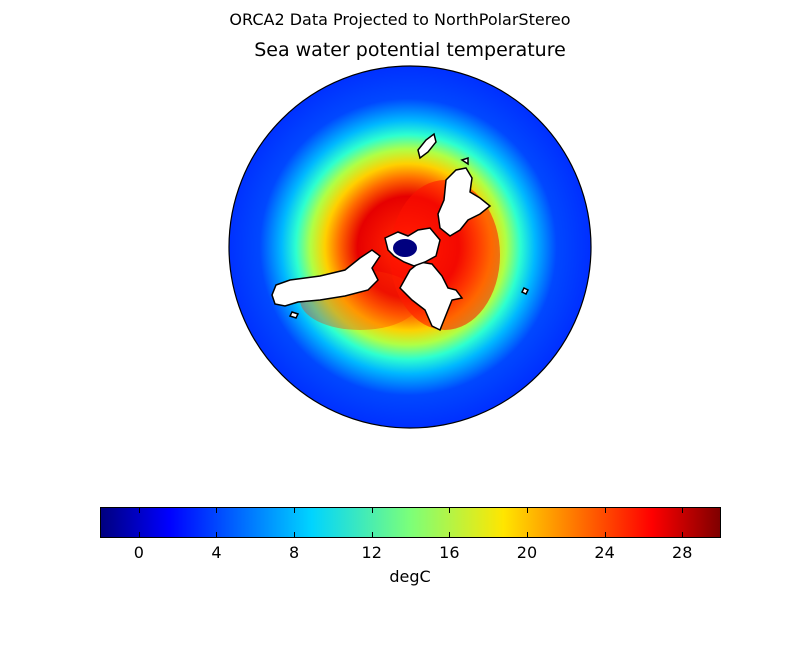 The height and width of the screenshot is (650, 800). Describe the element at coordinates (294, 552) in the screenshot. I see `colorbar-tick-label: 8` at that location.